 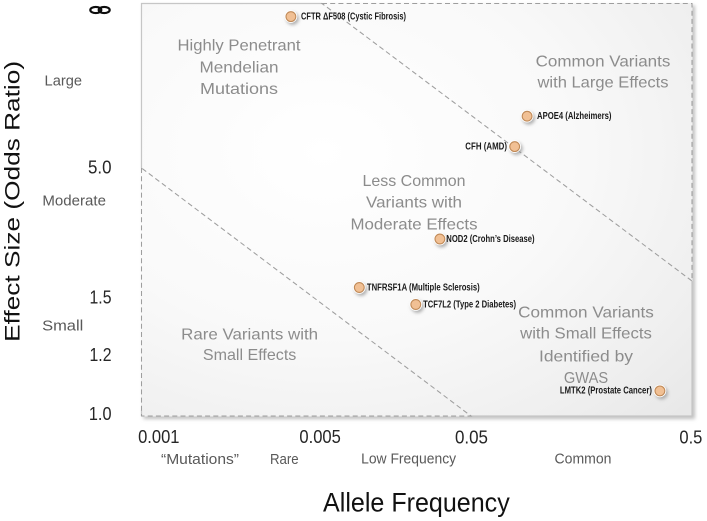 I want to click on svg-text: 1.2, so click(x=101, y=355).